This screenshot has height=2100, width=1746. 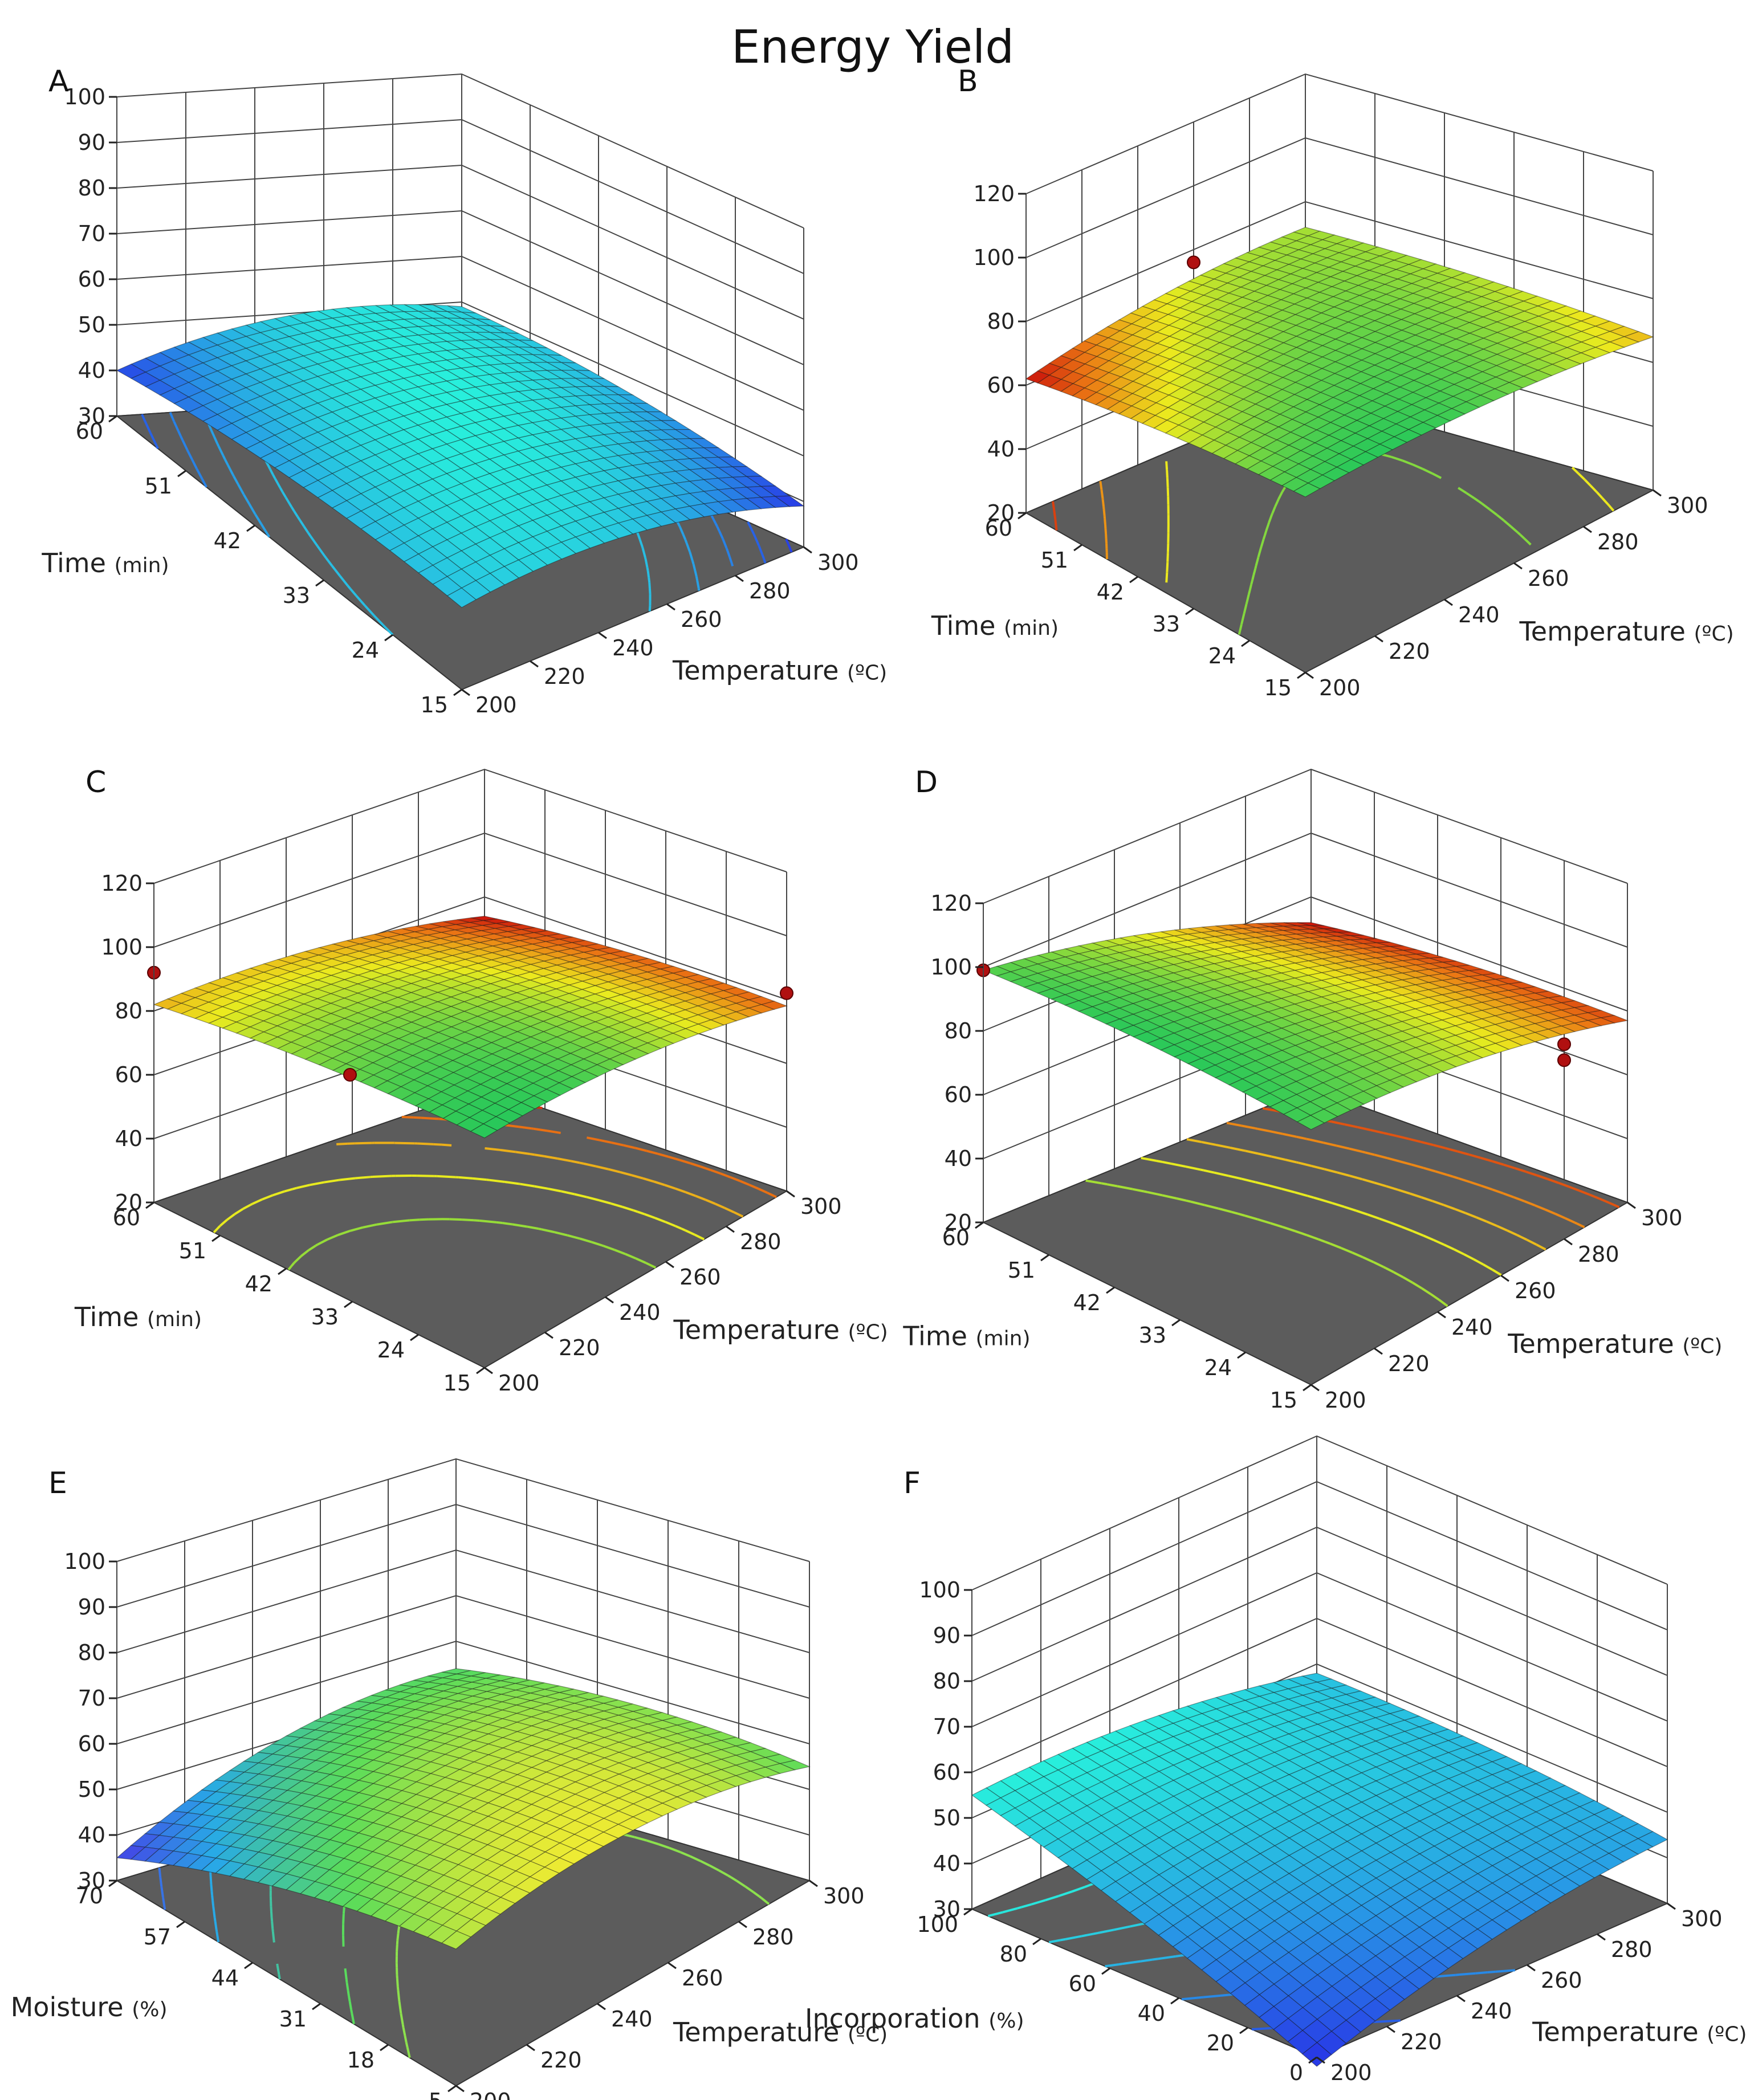 I want to click on y-tick-label: 5, so click(x=435, y=2094).